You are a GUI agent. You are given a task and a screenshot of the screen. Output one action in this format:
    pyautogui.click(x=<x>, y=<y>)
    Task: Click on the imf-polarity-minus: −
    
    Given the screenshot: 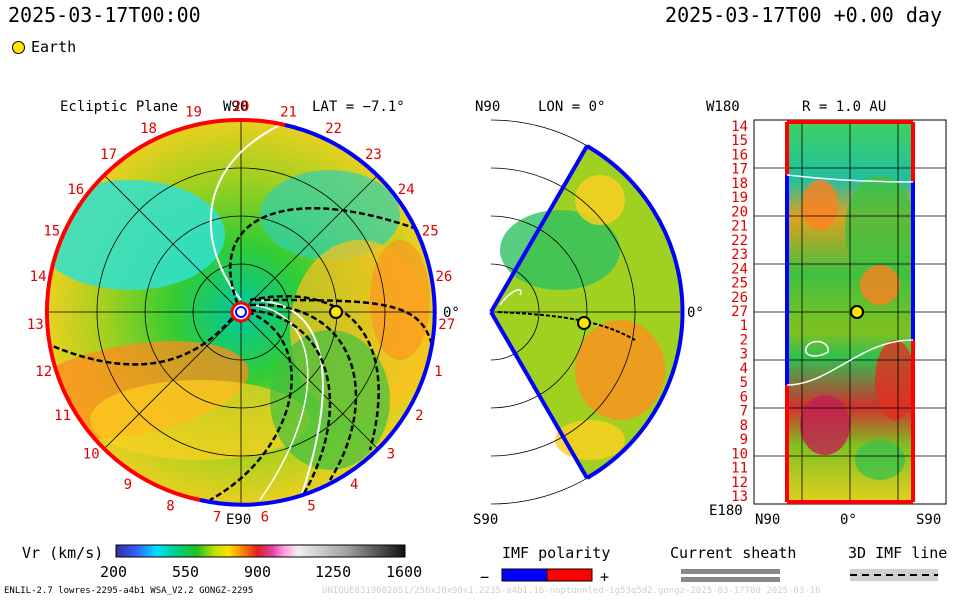 What is the action you would take?
    pyautogui.click(x=484, y=577)
    